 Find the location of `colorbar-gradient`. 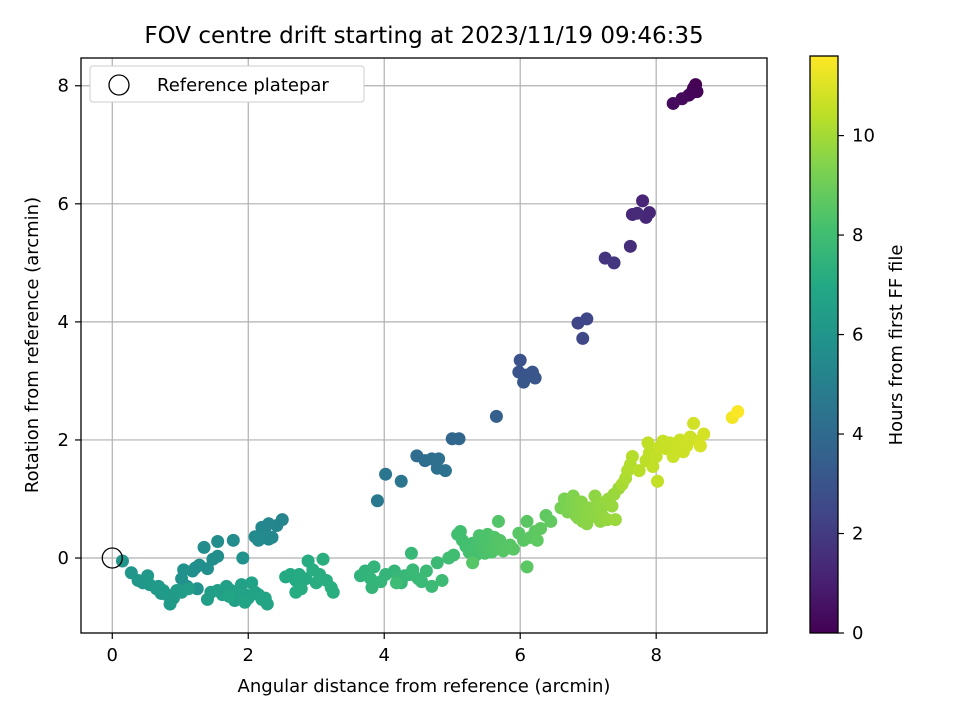

colorbar-gradient is located at coordinates (824, 344).